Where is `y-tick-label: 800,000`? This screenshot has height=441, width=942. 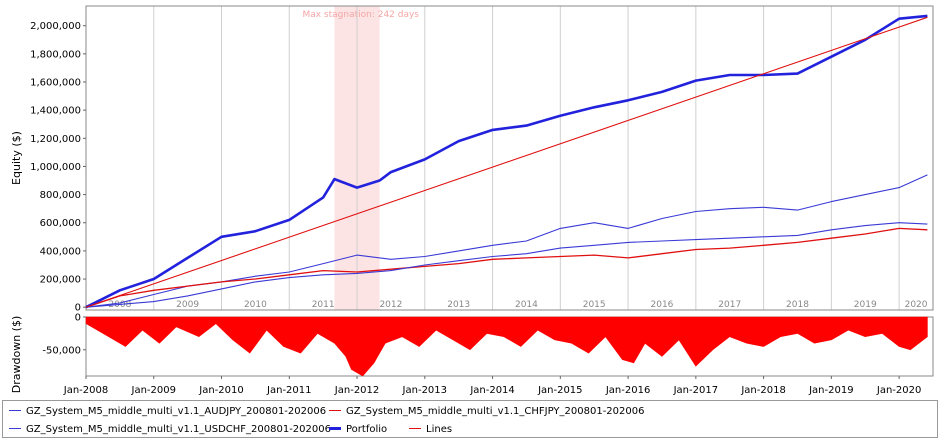
y-tick-label: 800,000 is located at coordinates (60, 195).